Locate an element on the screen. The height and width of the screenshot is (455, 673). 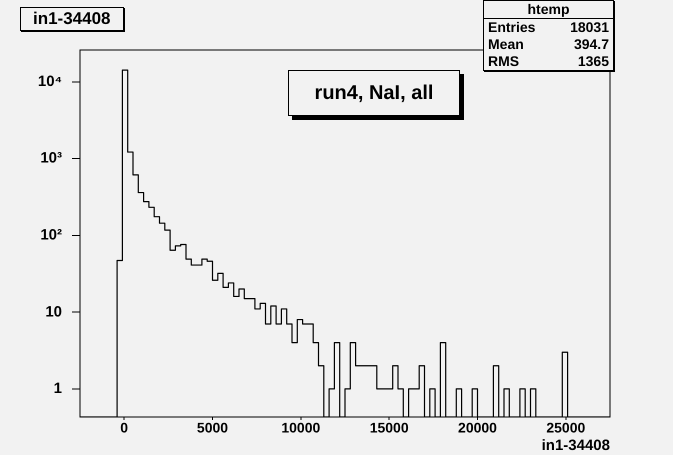
y-tick-label: 10 is located at coordinates (53, 311).